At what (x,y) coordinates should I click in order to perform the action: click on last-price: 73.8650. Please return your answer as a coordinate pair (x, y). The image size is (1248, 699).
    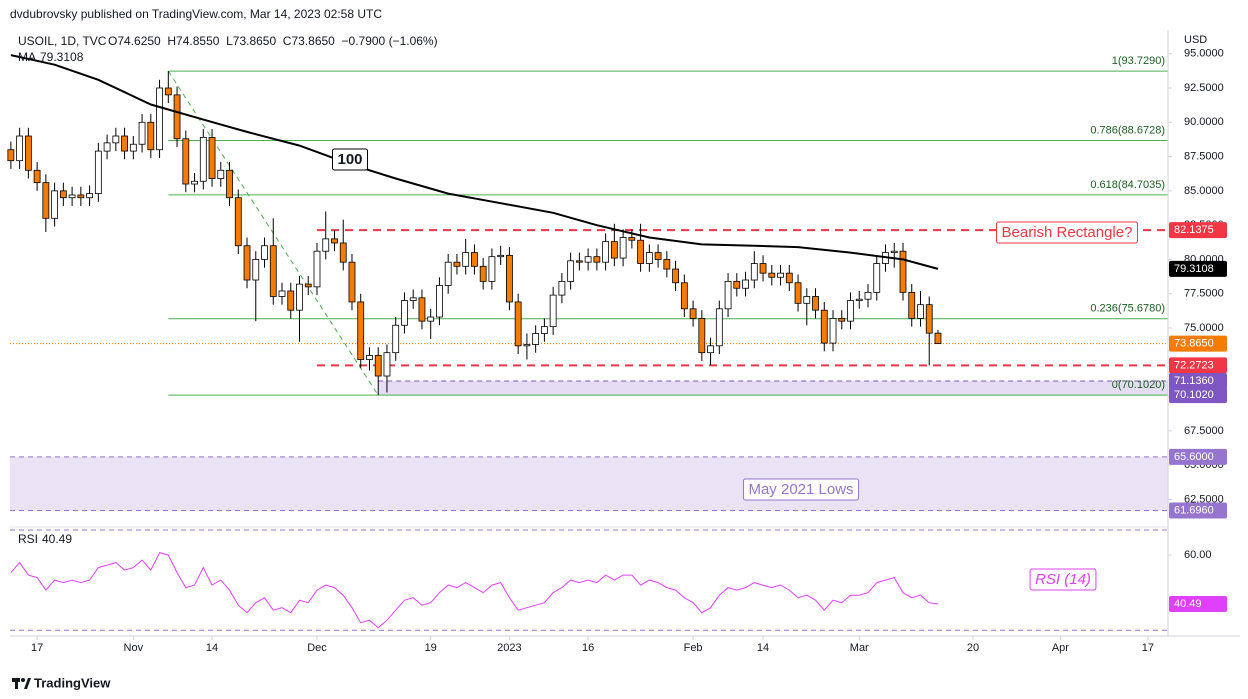
    Looking at the image, I should click on (1194, 343).